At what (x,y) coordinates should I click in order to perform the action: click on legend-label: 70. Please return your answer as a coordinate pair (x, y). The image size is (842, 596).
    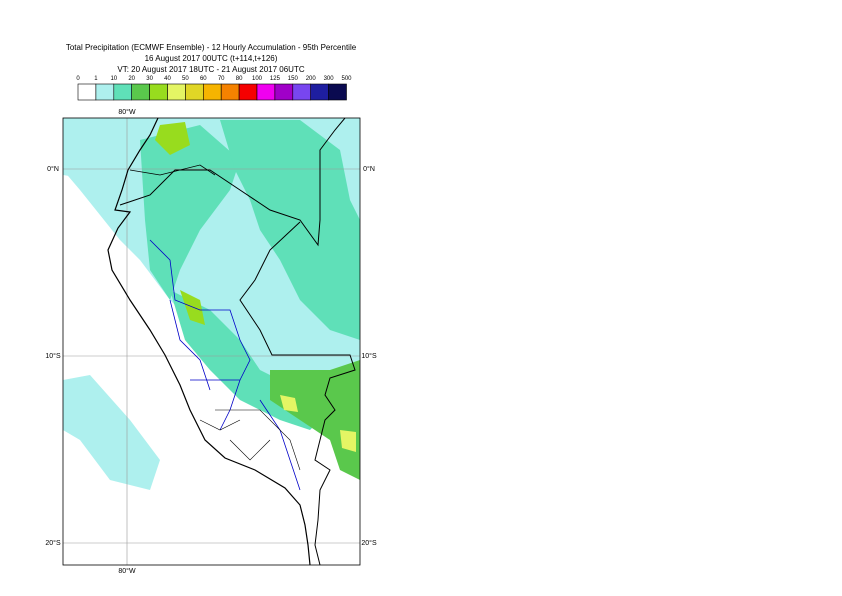
    Looking at the image, I should click on (221, 79).